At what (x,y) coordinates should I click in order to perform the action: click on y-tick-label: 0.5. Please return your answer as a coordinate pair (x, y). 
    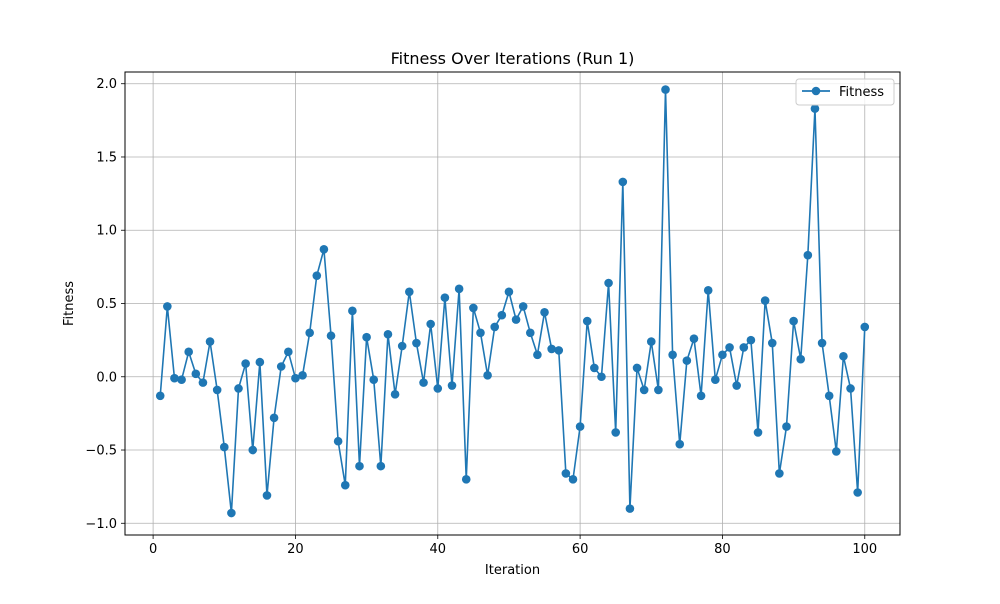
    Looking at the image, I should click on (106, 304).